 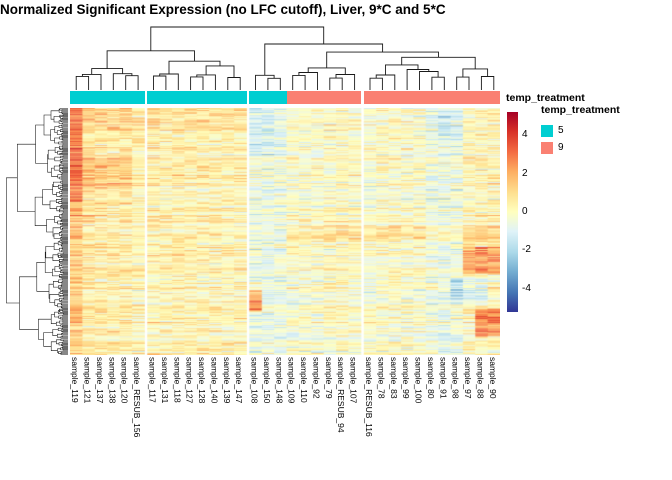 I want to click on column-label: sample_80, so click(x=430, y=378).